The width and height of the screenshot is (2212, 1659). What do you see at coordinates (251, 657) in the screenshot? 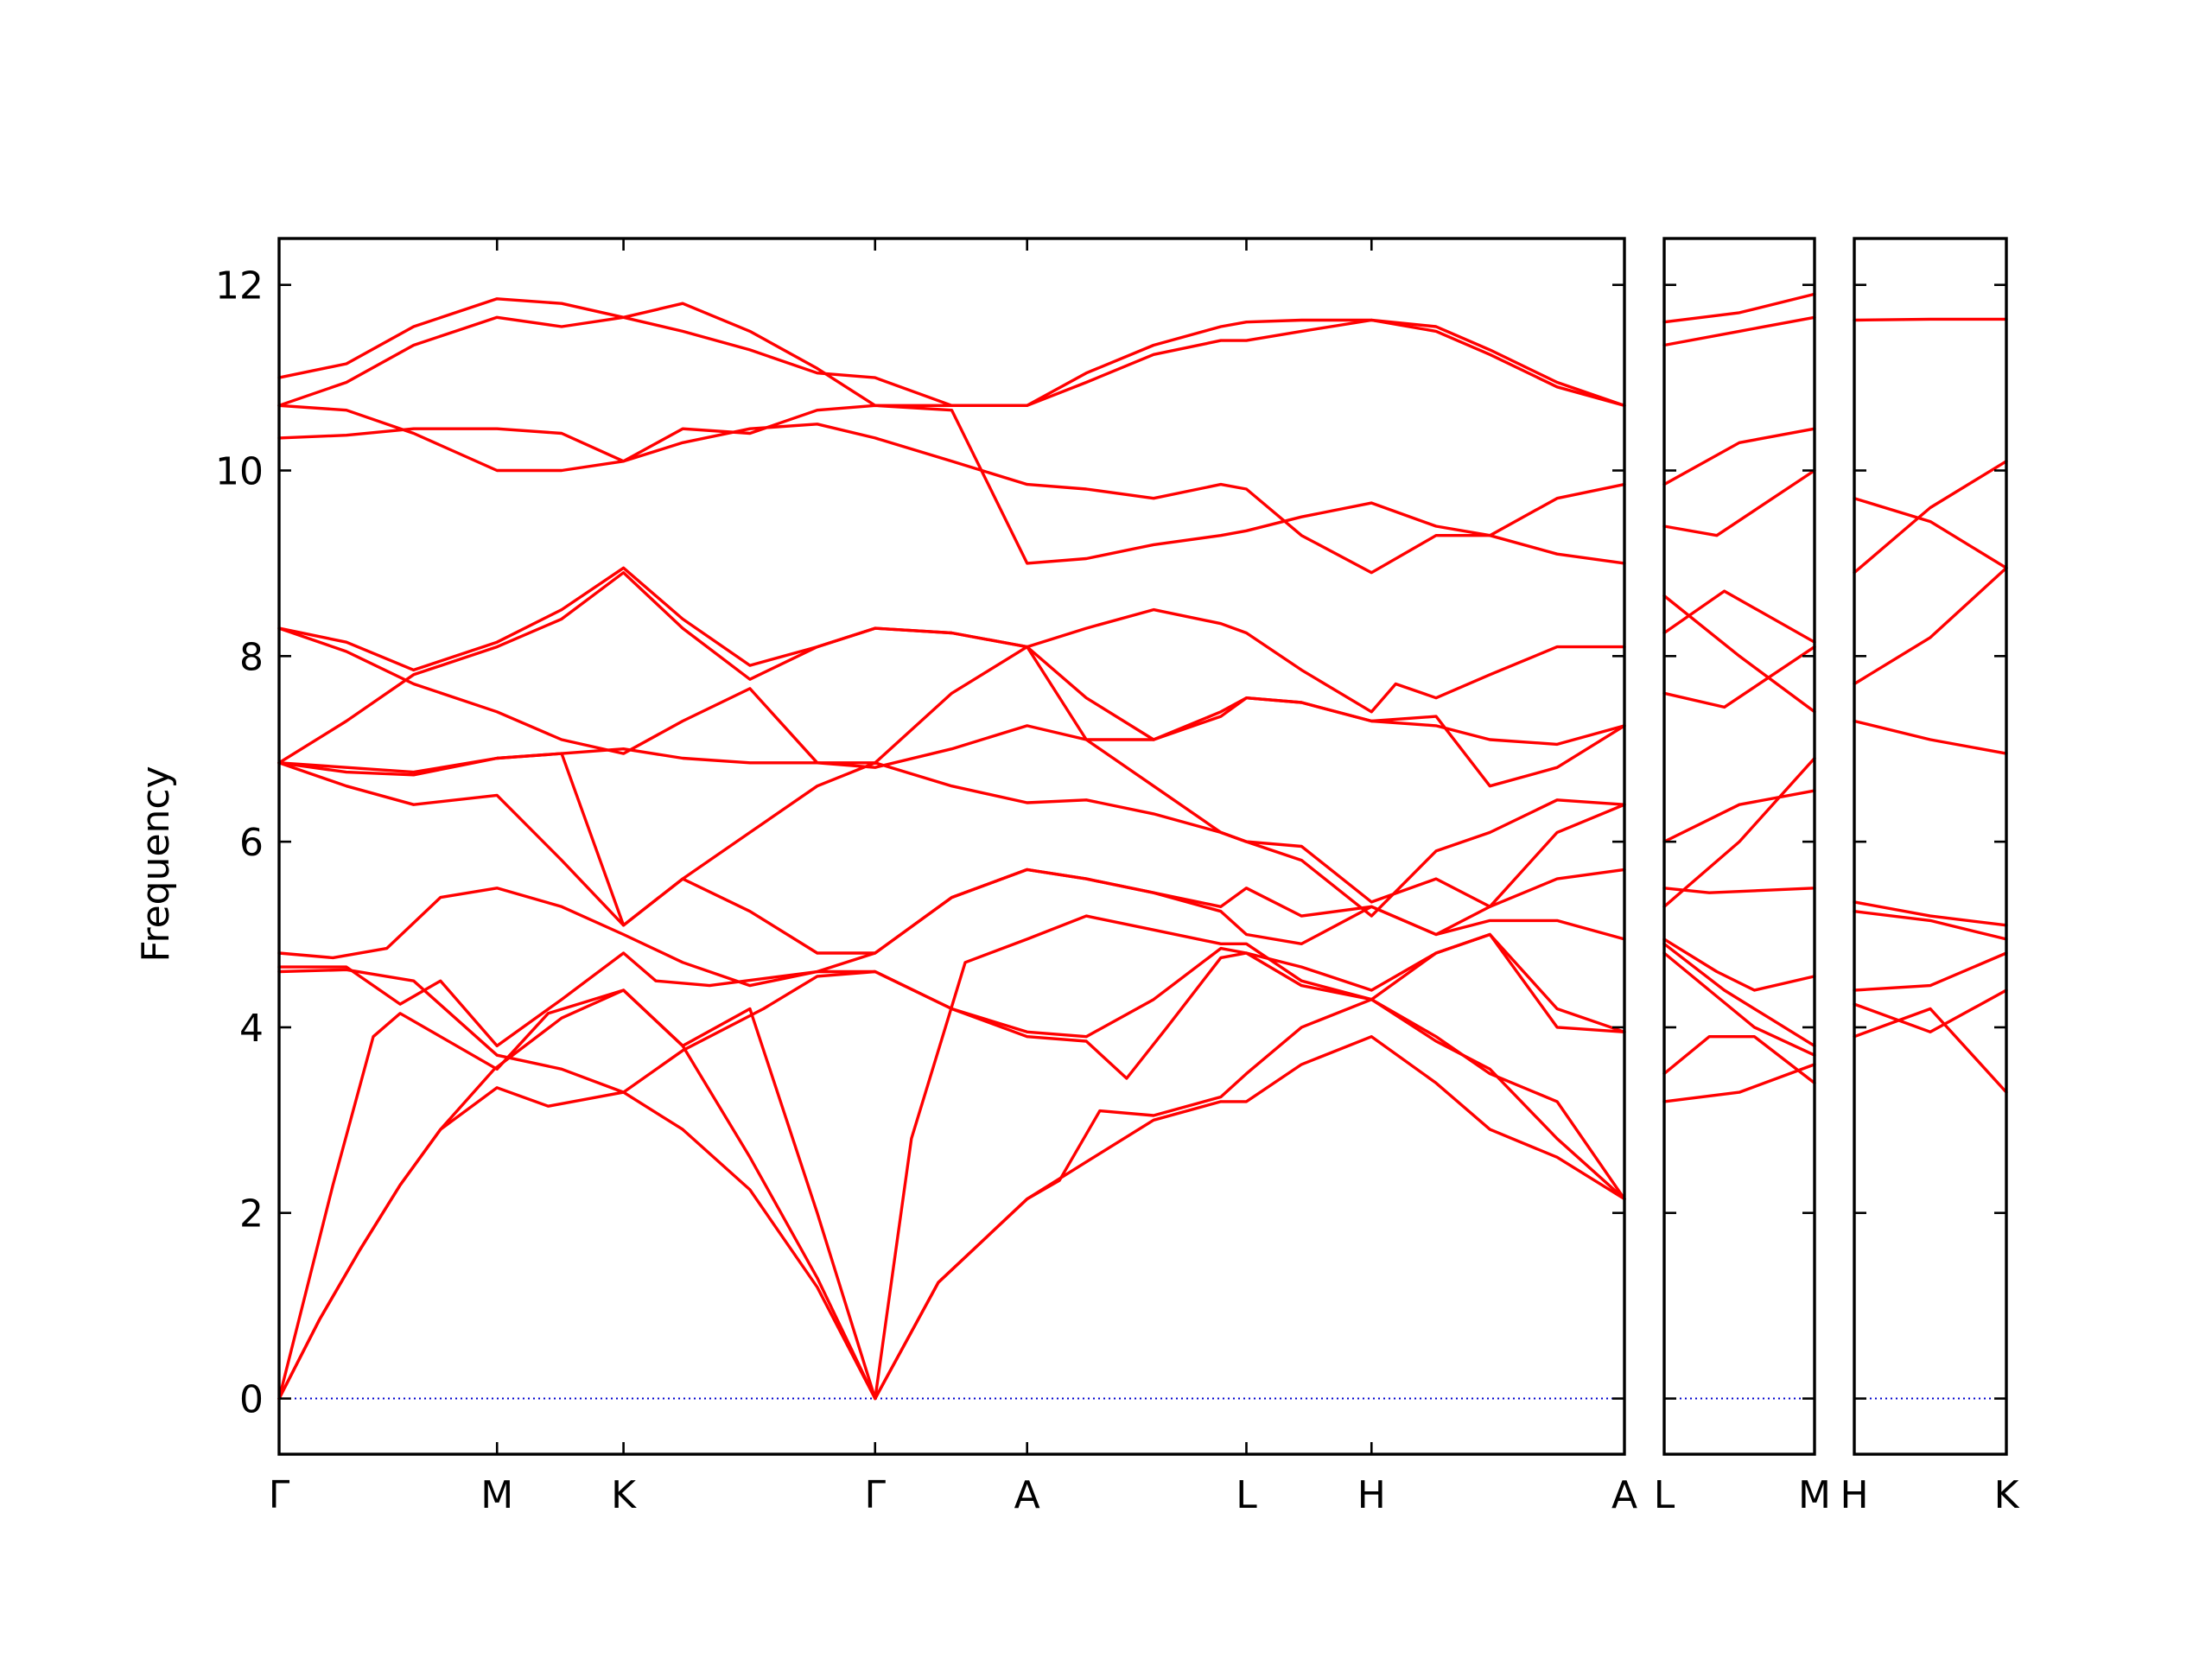
I see `y-tick-label: 8` at bounding box center [251, 657].